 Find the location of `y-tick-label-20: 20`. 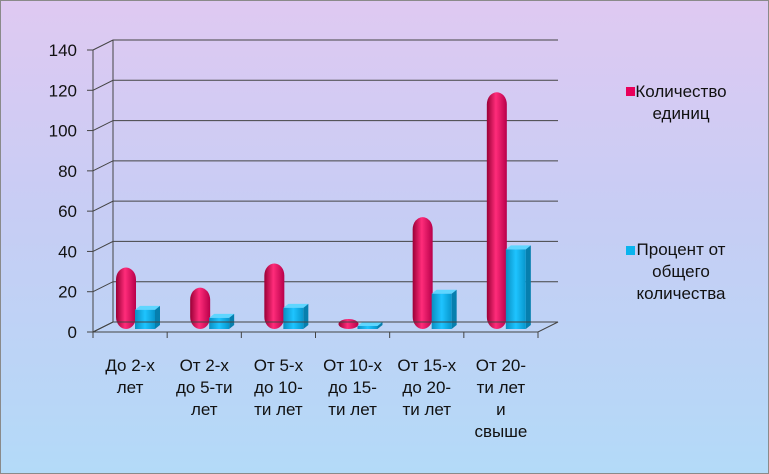

y-tick-label-20: 20 is located at coordinates (67, 292).